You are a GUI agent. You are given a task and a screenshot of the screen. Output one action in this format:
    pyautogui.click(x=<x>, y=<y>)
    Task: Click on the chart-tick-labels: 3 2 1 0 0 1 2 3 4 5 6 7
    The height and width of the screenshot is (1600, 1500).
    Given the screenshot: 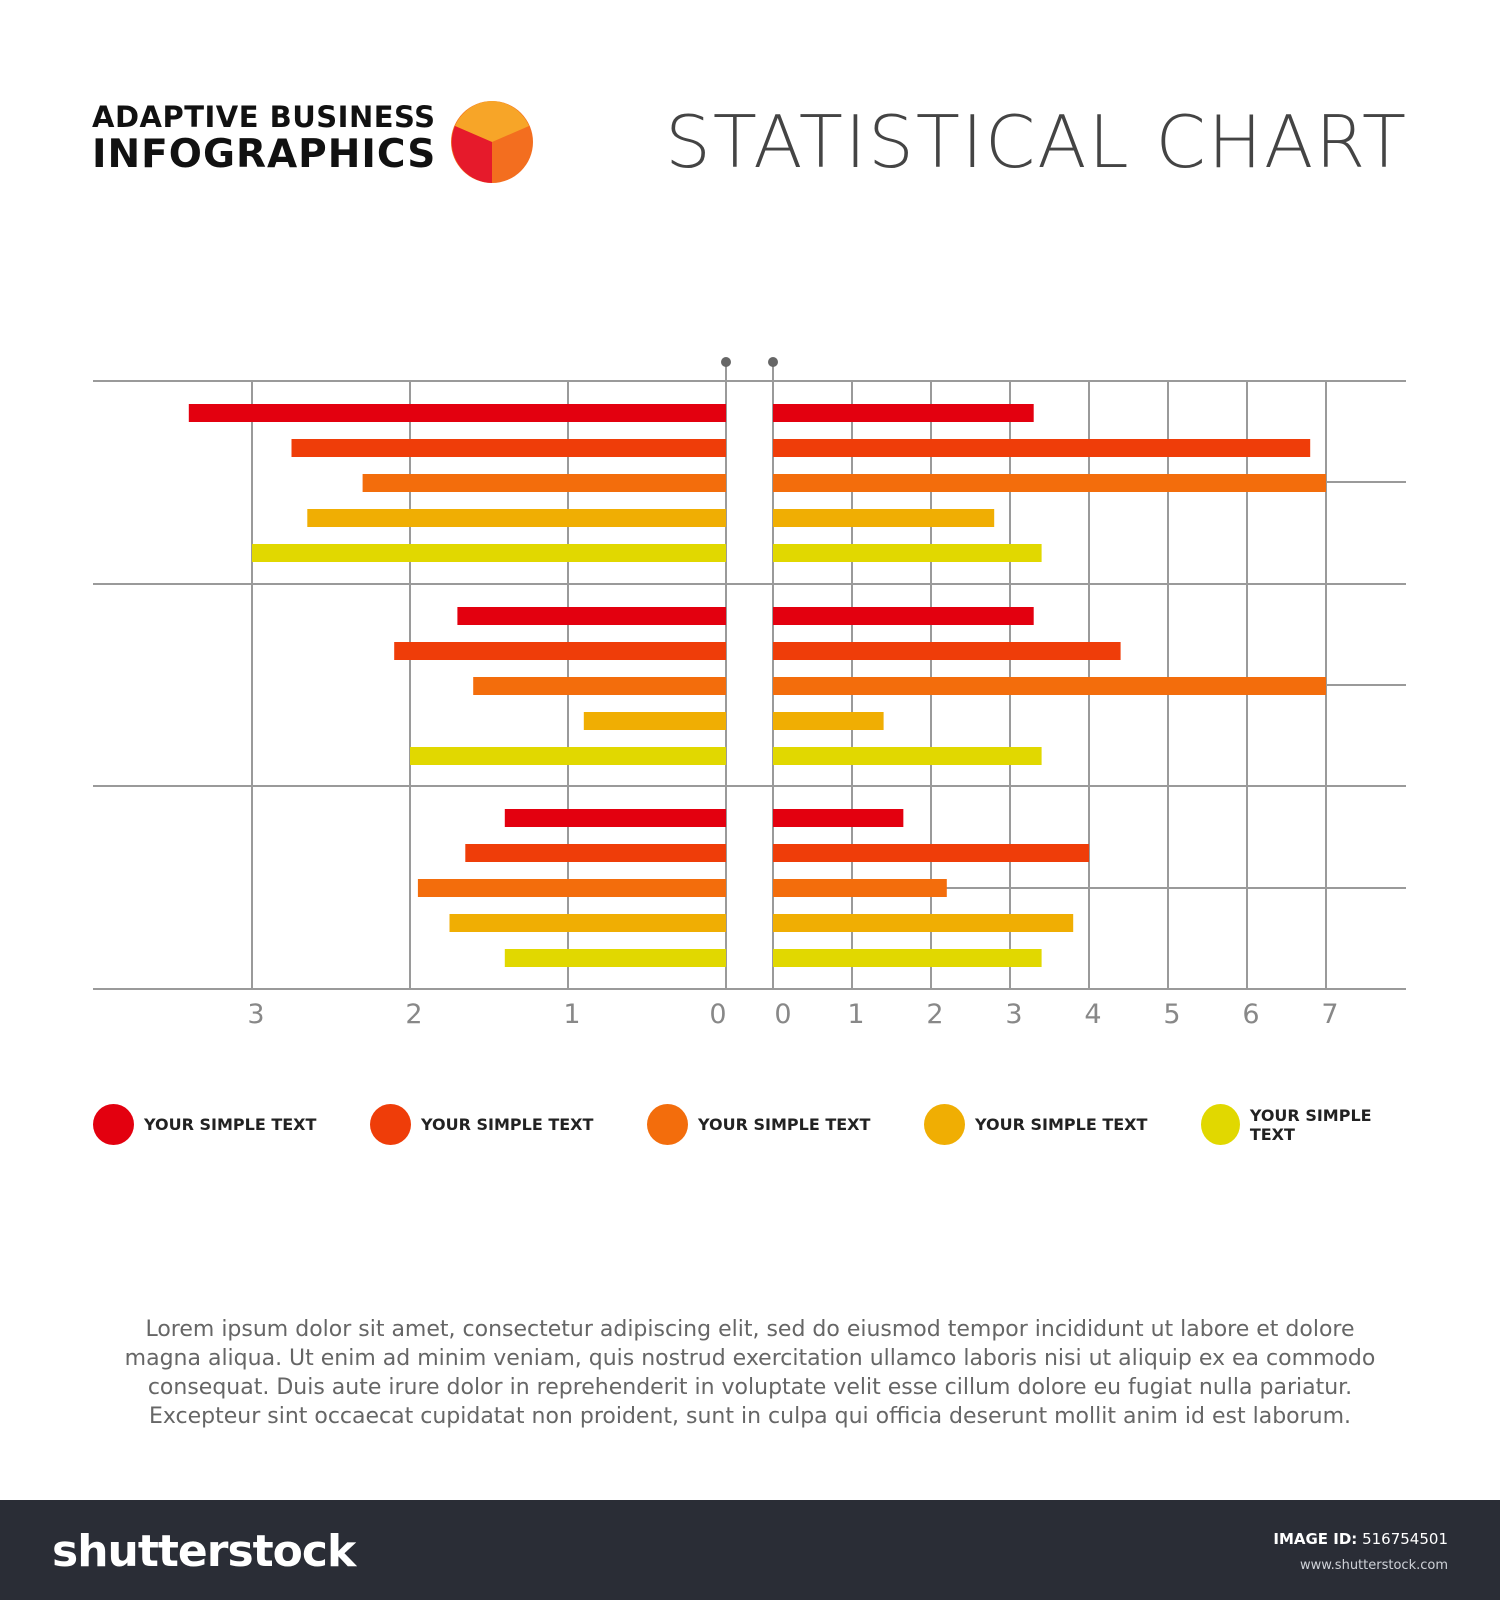 What is the action you would take?
    pyautogui.click(x=792, y=1014)
    